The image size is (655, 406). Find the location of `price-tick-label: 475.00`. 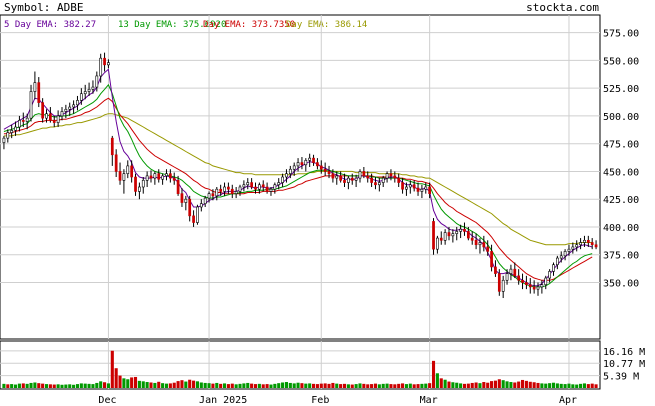

price-tick-label: 475.00 is located at coordinates (621, 145).